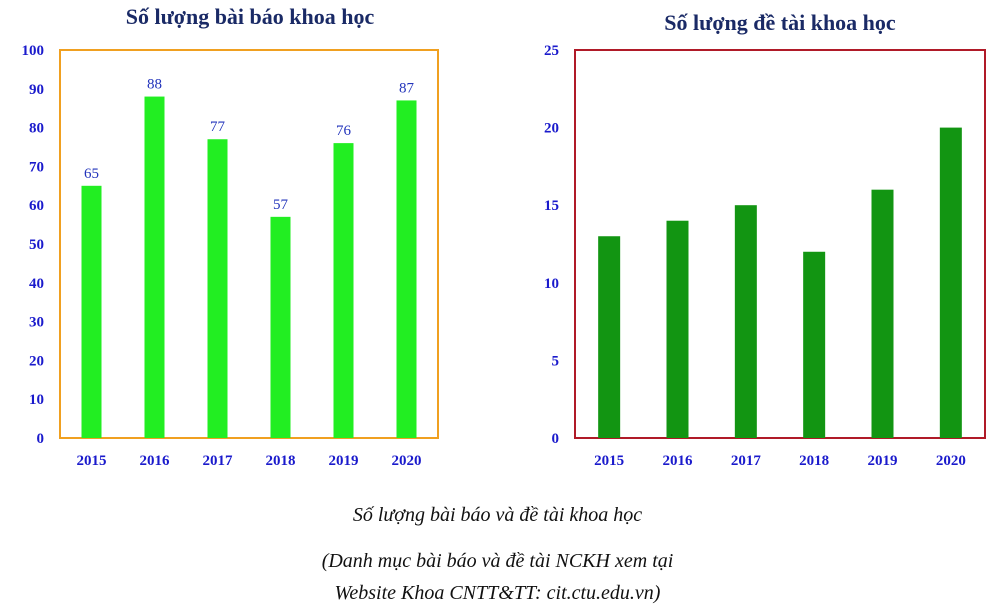 The height and width of the screenshot is (615, 995). What do you see at coordinates (155, 461) in the screenshot?
I see `articles-x-tick-label: 2016` at bounding box center [155, 461].